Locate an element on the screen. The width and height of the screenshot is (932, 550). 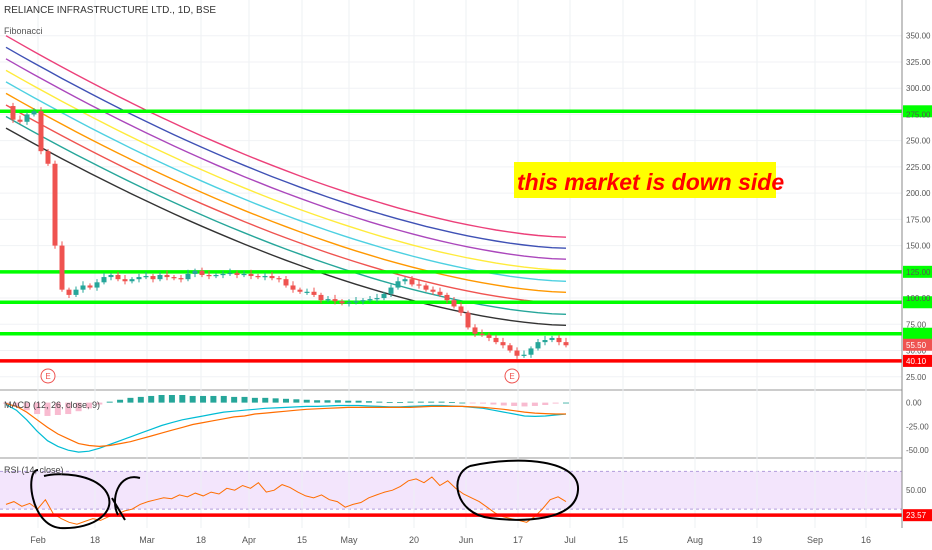
y-tick-label: 25.00 is located at coordinates (916, 377).